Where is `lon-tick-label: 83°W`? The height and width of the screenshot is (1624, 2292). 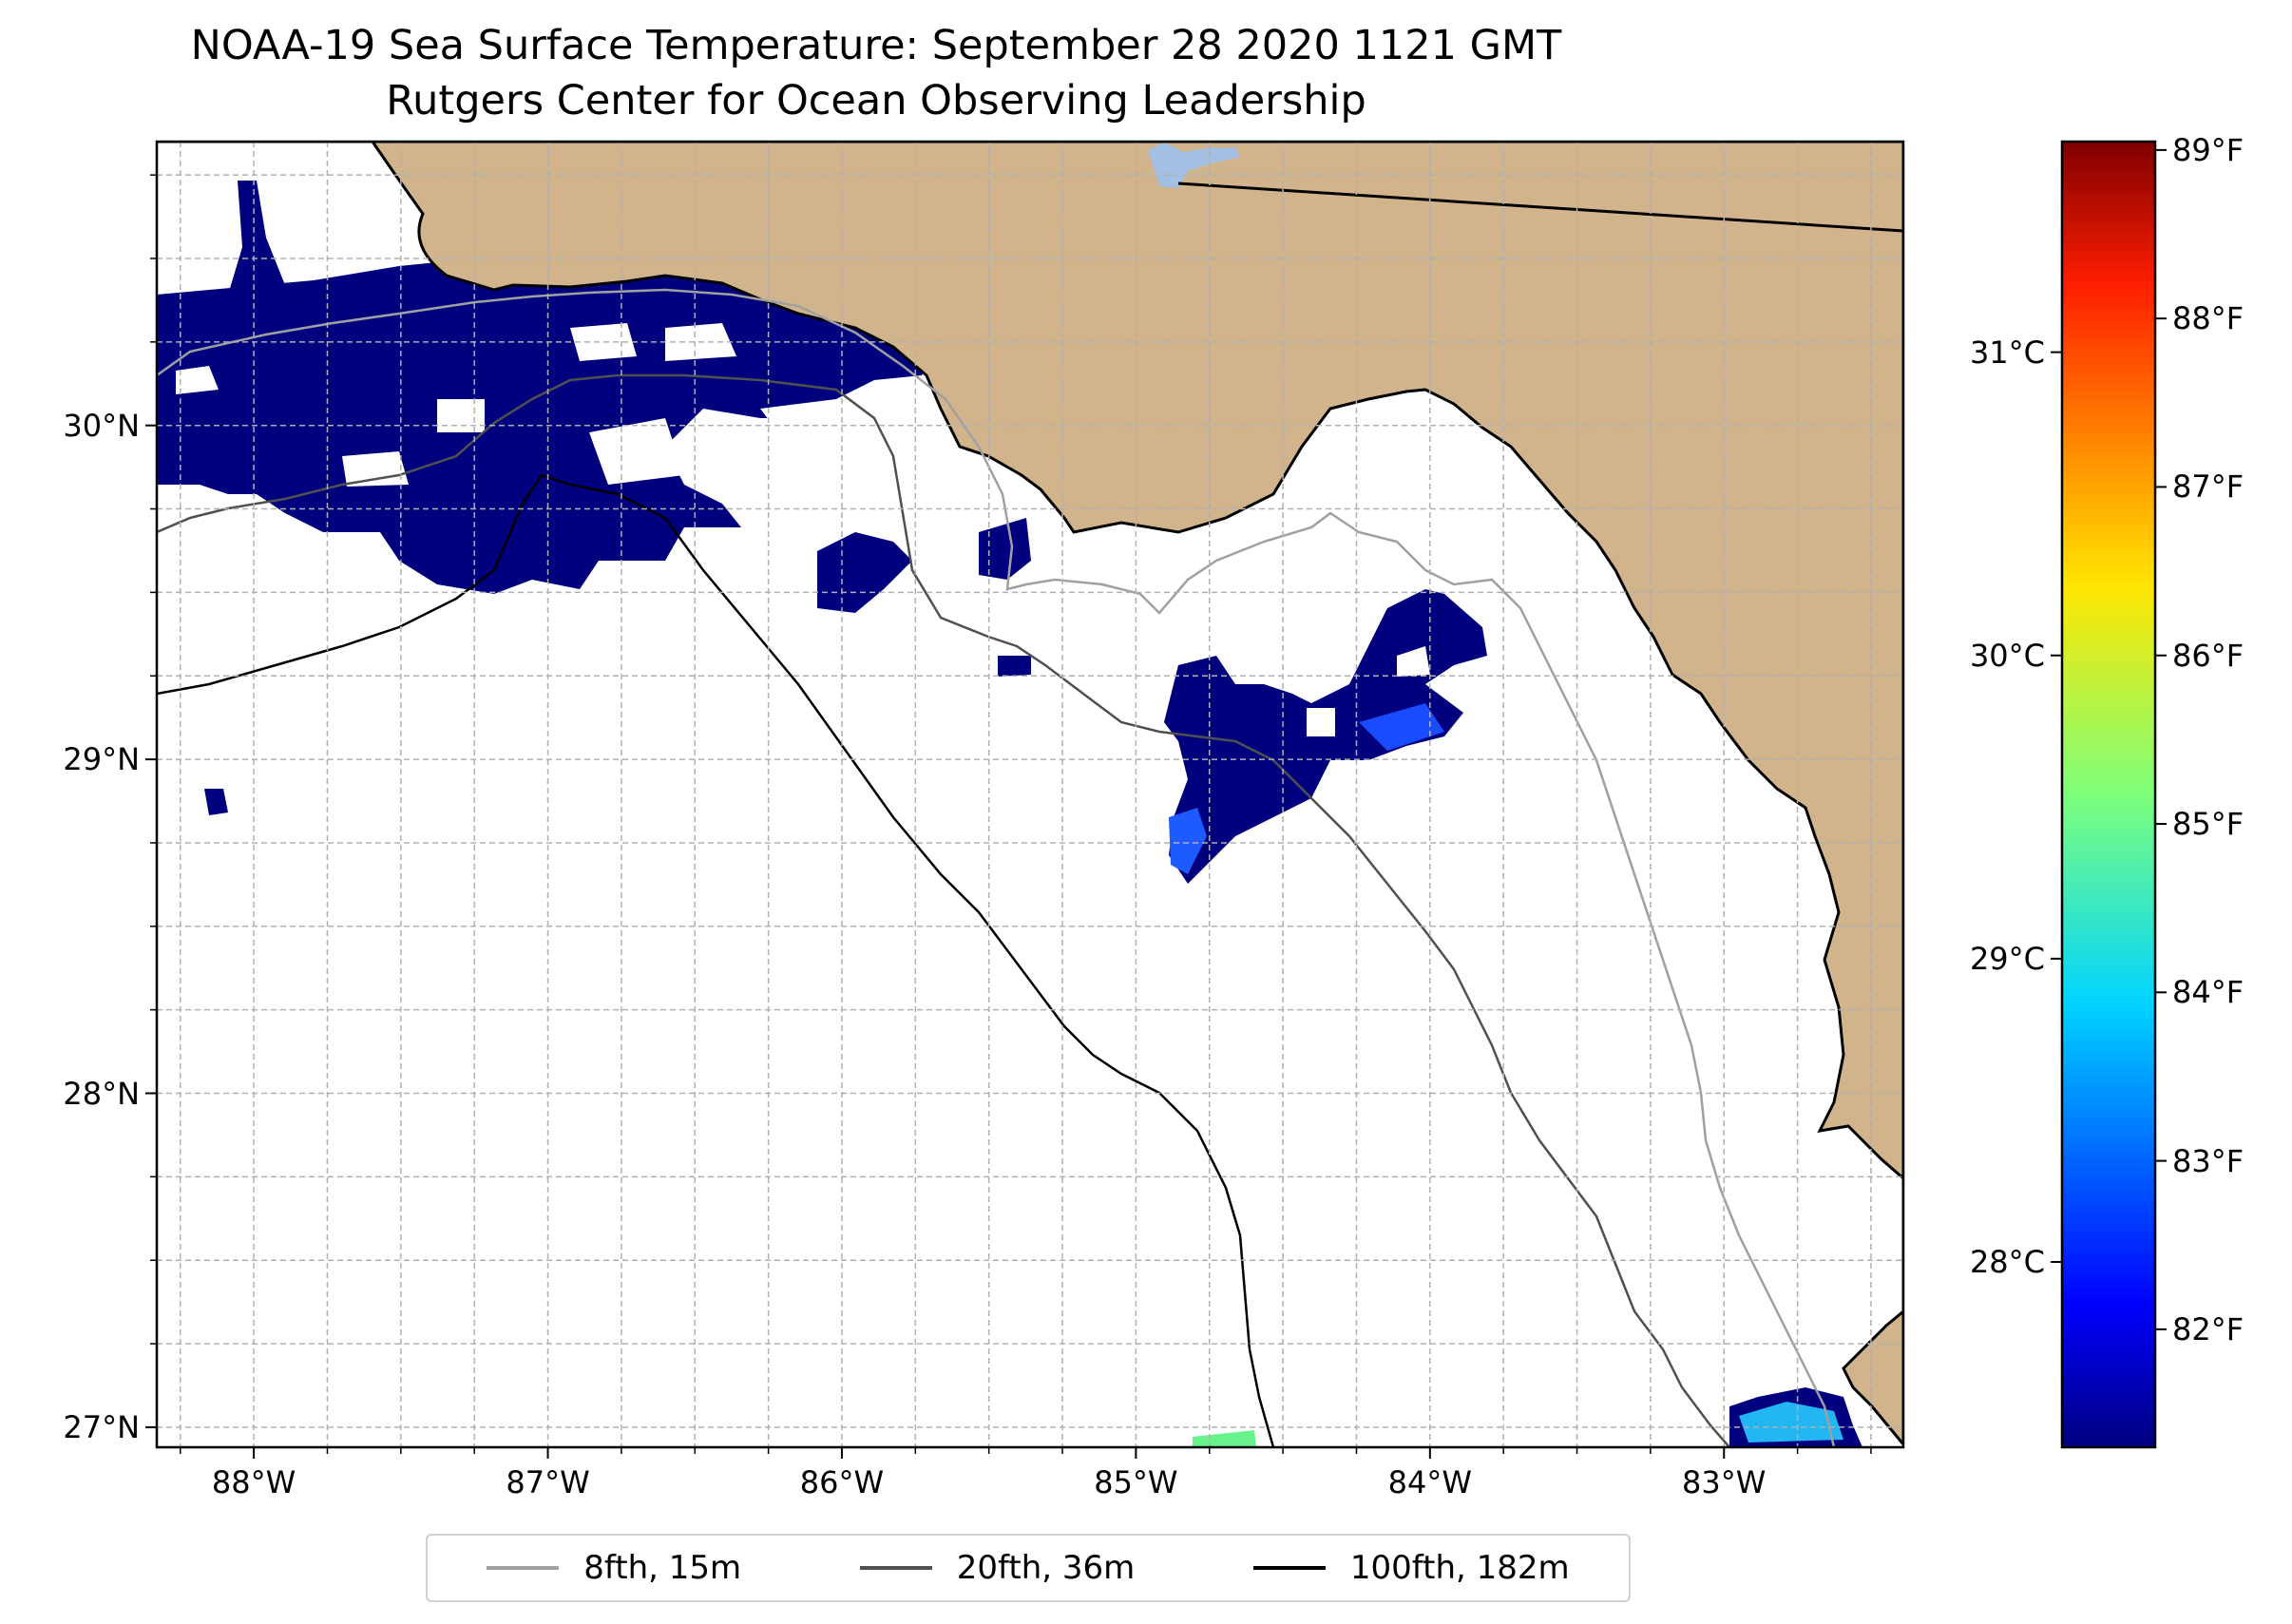
lon-tick-label: 83°W is located at coordinates (1724, 1482).